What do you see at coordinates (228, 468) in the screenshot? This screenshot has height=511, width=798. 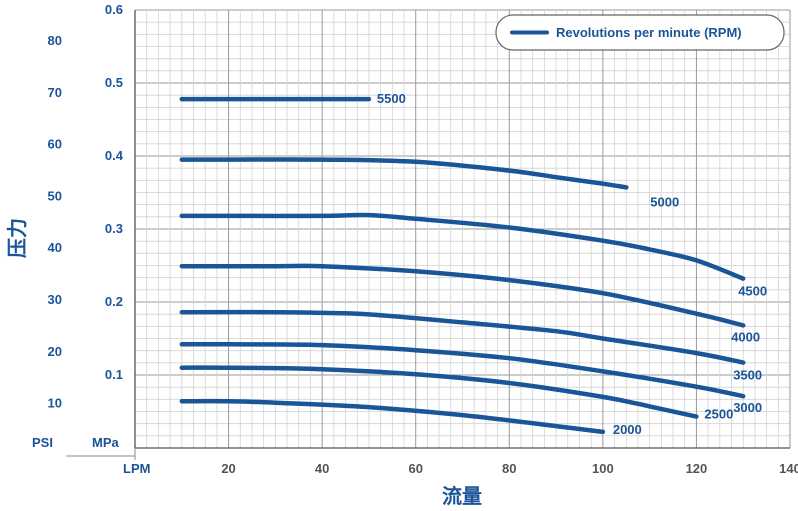 I see `x-tick-label: 20` at bounding box center [228, 468].